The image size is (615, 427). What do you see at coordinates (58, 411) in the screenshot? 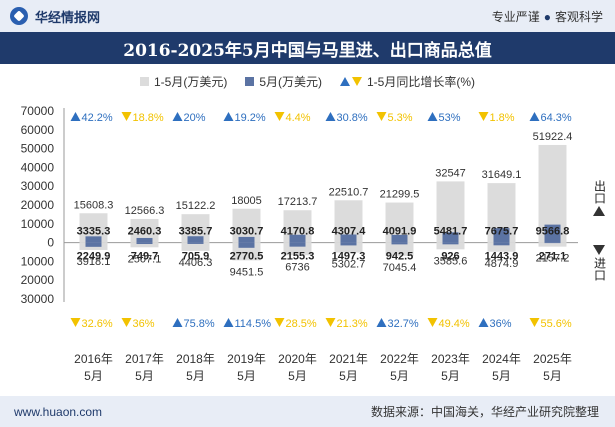
I see `footer-url: www.huaon.com` at bounding box center [58, 411].